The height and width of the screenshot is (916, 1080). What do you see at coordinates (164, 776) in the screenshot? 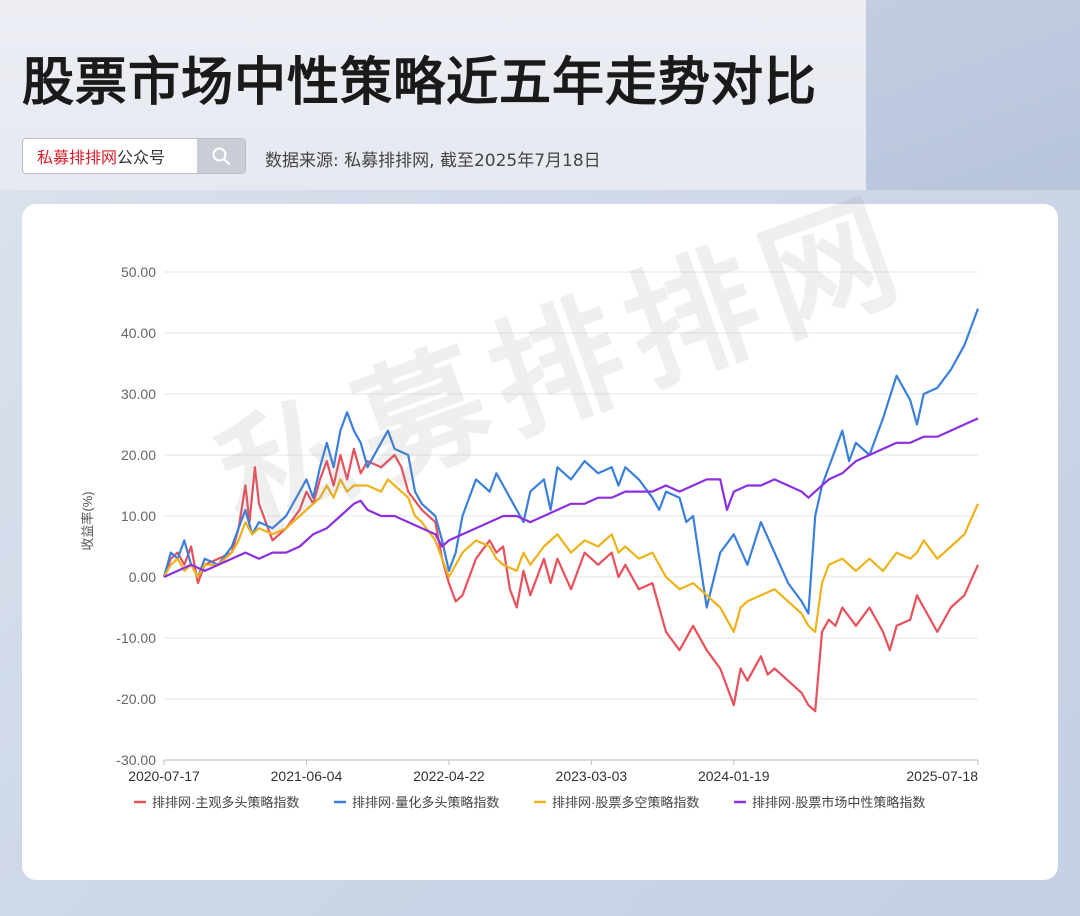
I see `x-tick-label: 2020-07-17` at bounding box center [164, 776].